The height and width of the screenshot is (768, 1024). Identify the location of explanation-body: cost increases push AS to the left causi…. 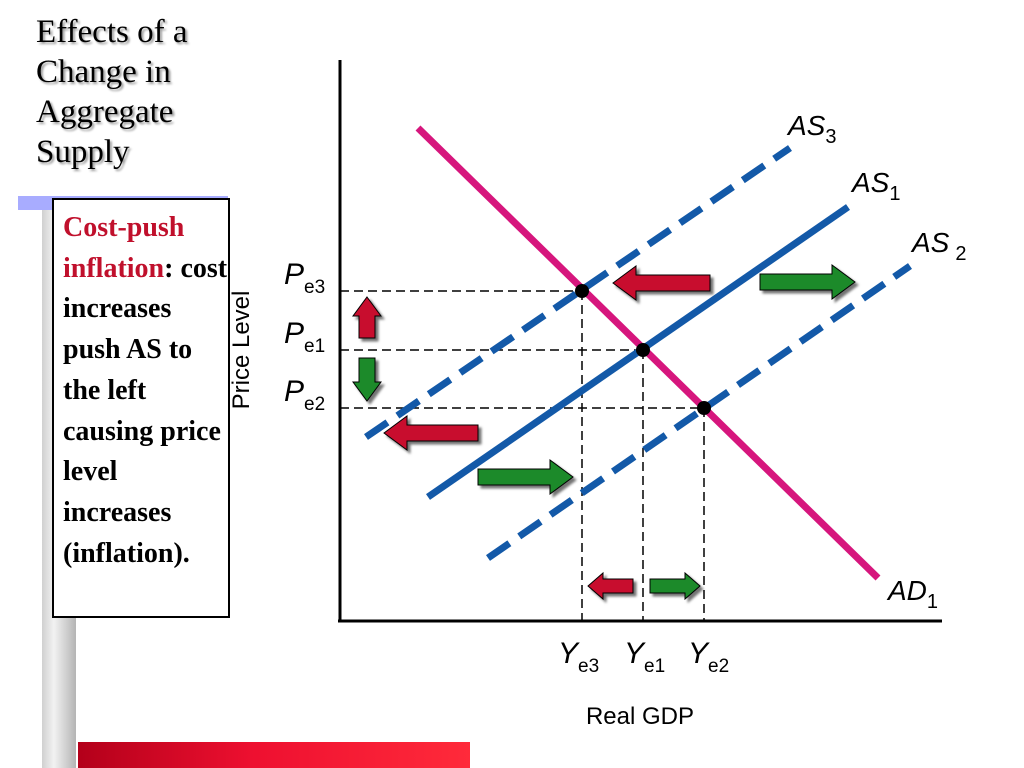
(145, 410).